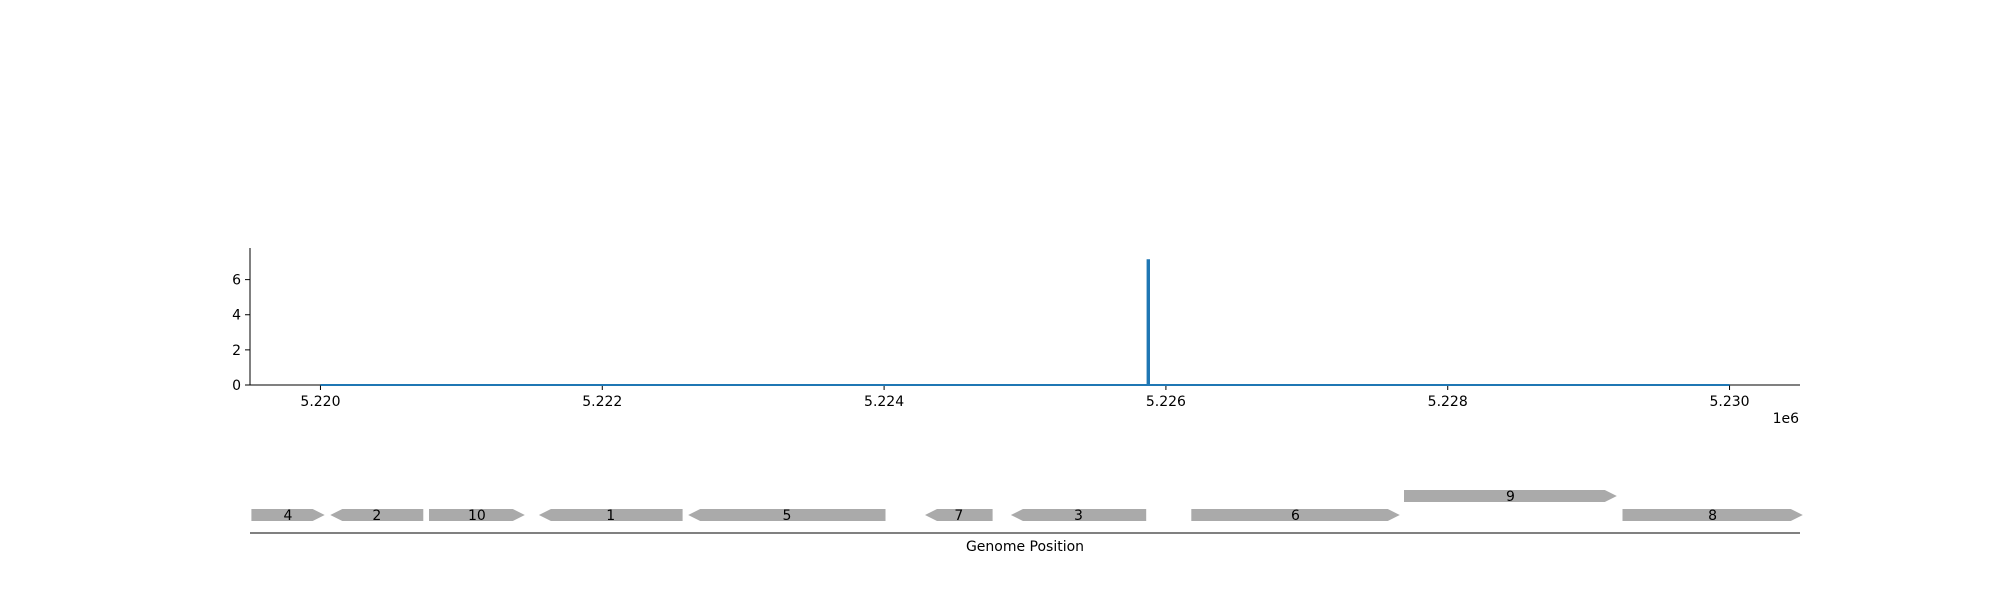 The width and height of the screenshot is (2000, 600). I want to click on gene-label: 3, so click(1078, 516).